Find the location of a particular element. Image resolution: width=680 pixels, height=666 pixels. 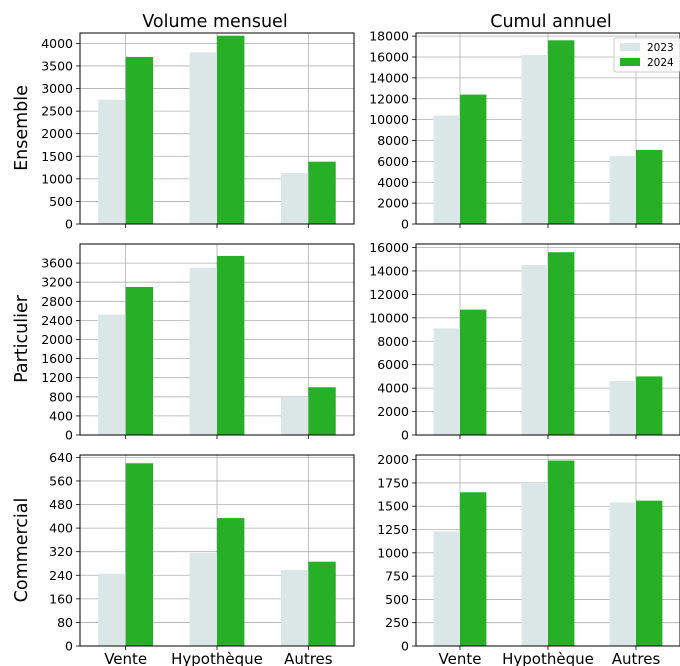

y-tick-label: 640 is located at coordinates (61, 457).